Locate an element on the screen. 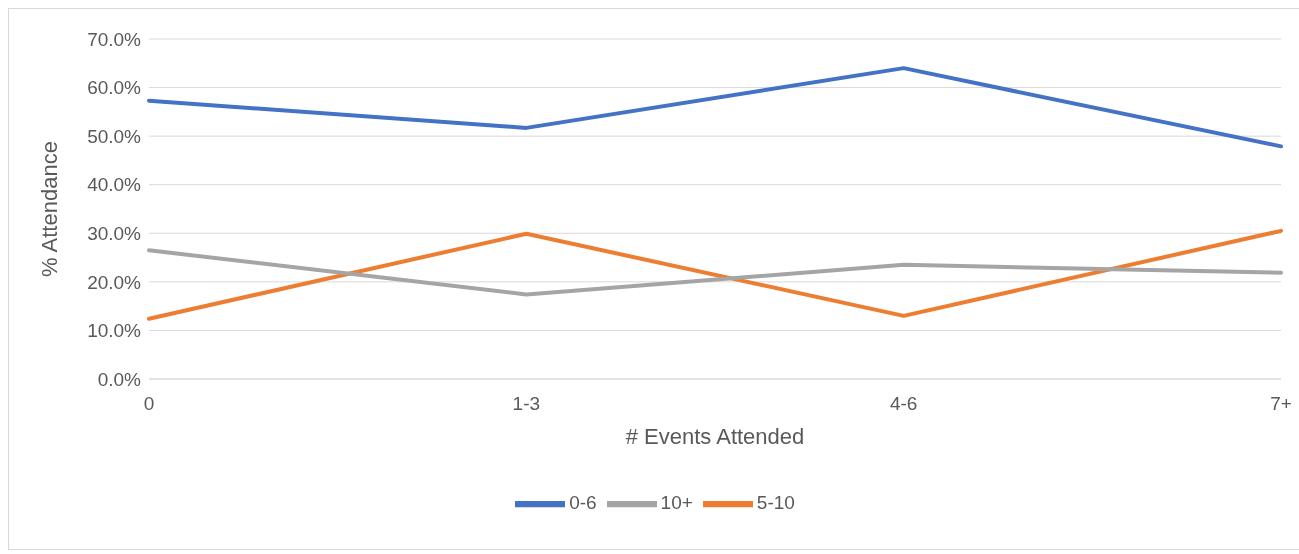  y-tick-label: 40.0% is located at coordinates (114, 185).